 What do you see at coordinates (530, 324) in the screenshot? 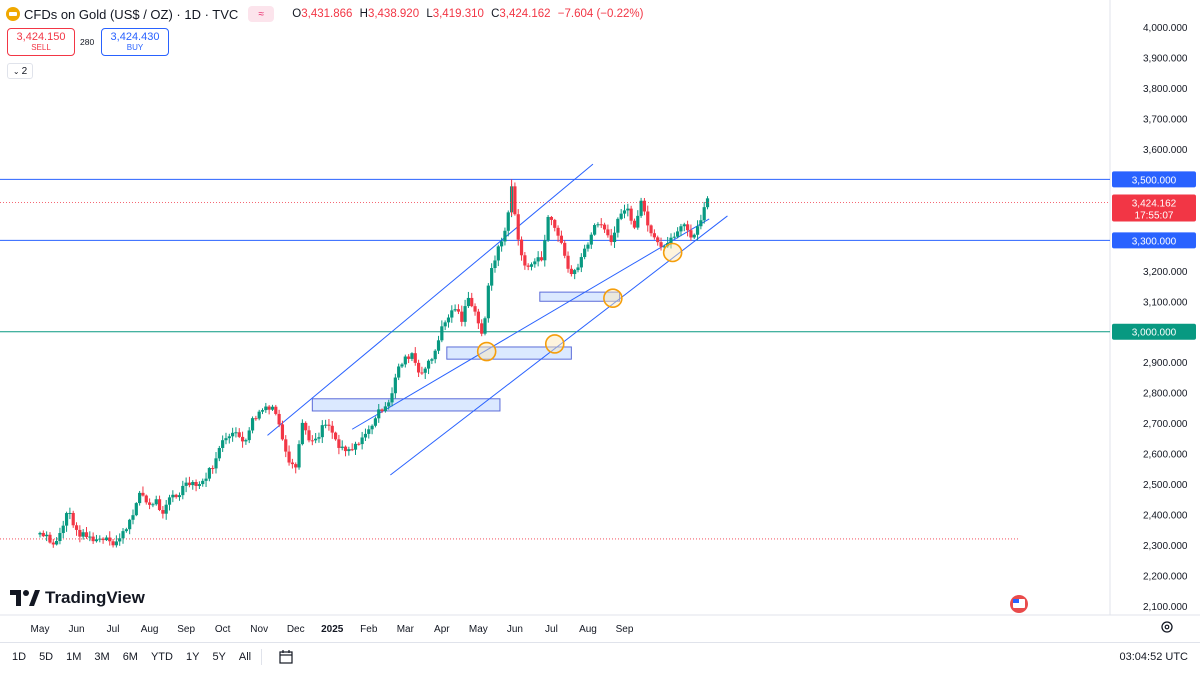
I see `trend-channel-line` at bounding box center [530, 324].